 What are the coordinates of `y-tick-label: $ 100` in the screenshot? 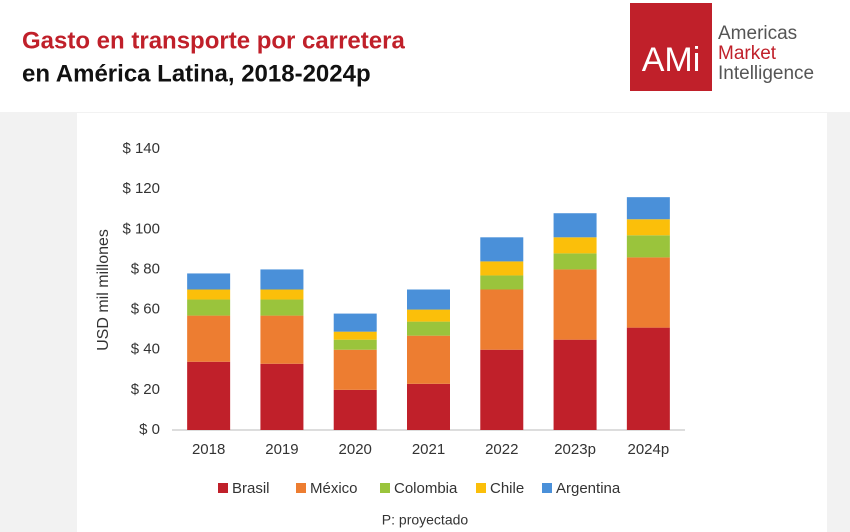 It's located at (141, 228).